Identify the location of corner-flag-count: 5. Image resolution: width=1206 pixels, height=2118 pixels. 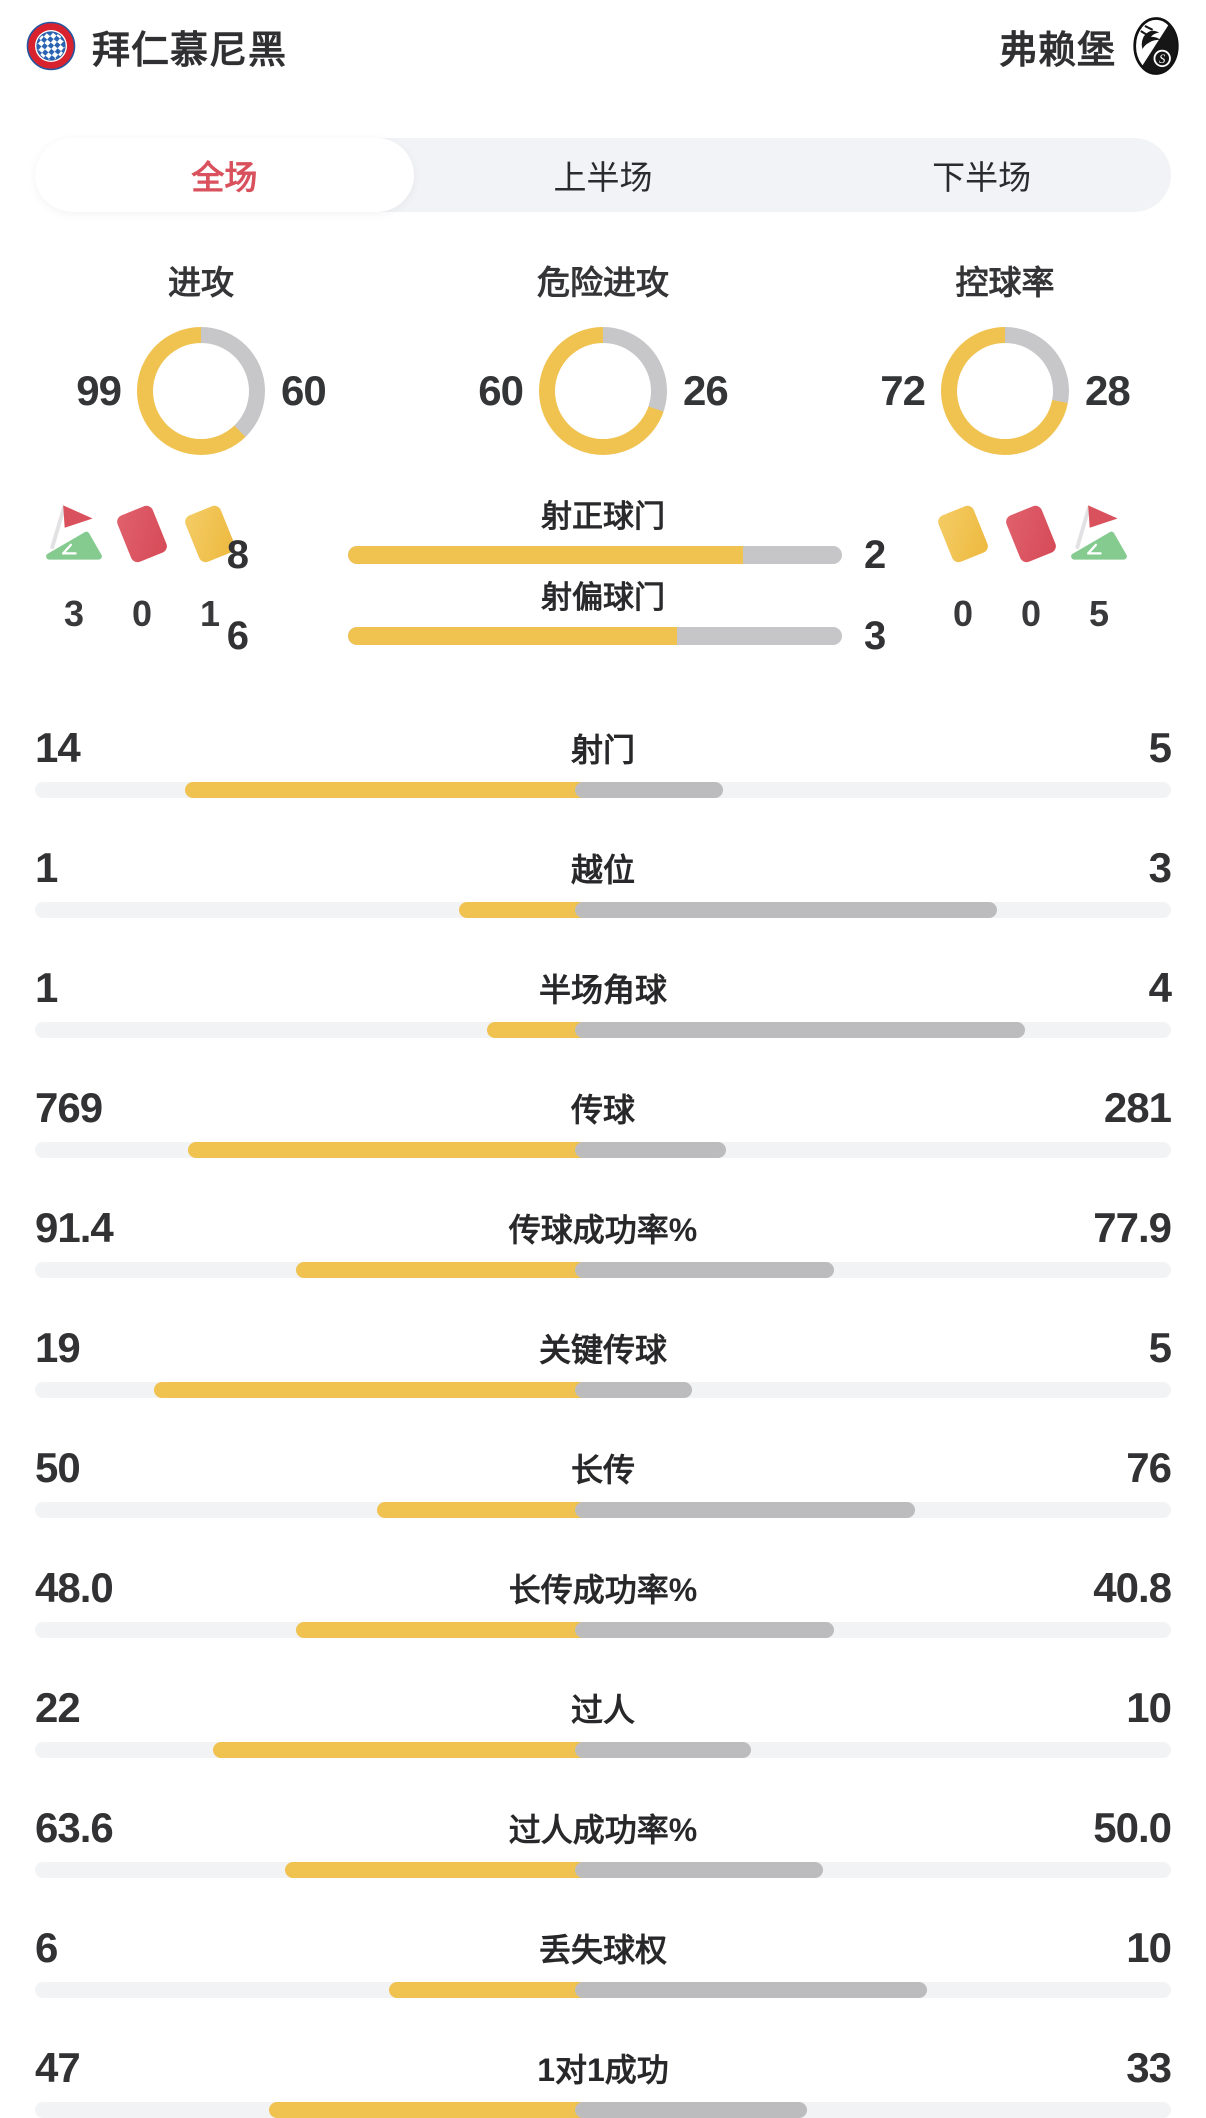
(1099, 613).